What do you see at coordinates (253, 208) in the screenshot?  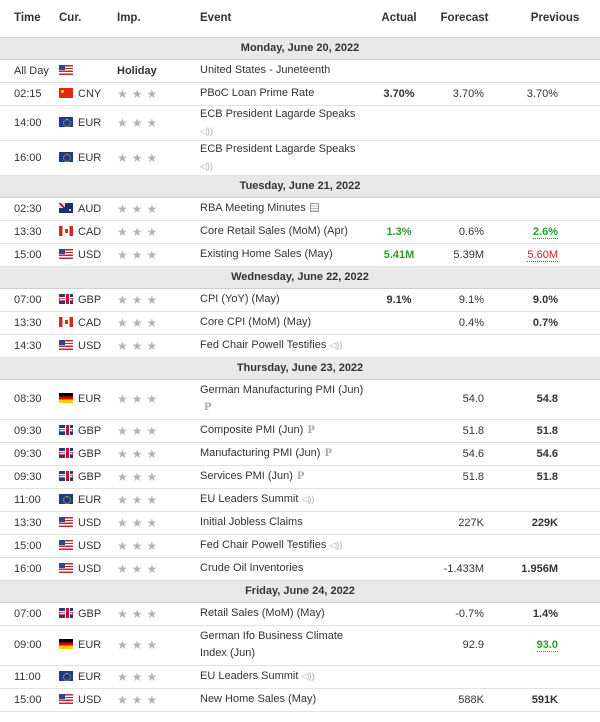 I see `event-name: RBA Meeting Minutes` at bounding box center [253, 208].